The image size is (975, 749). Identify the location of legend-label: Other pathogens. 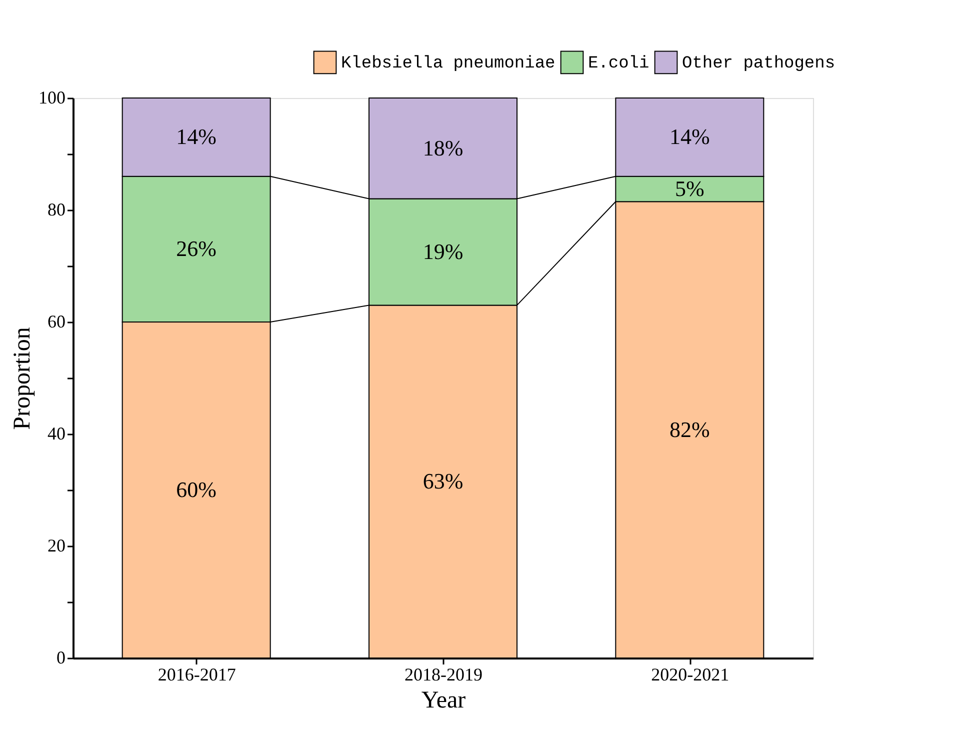
(759, 64).